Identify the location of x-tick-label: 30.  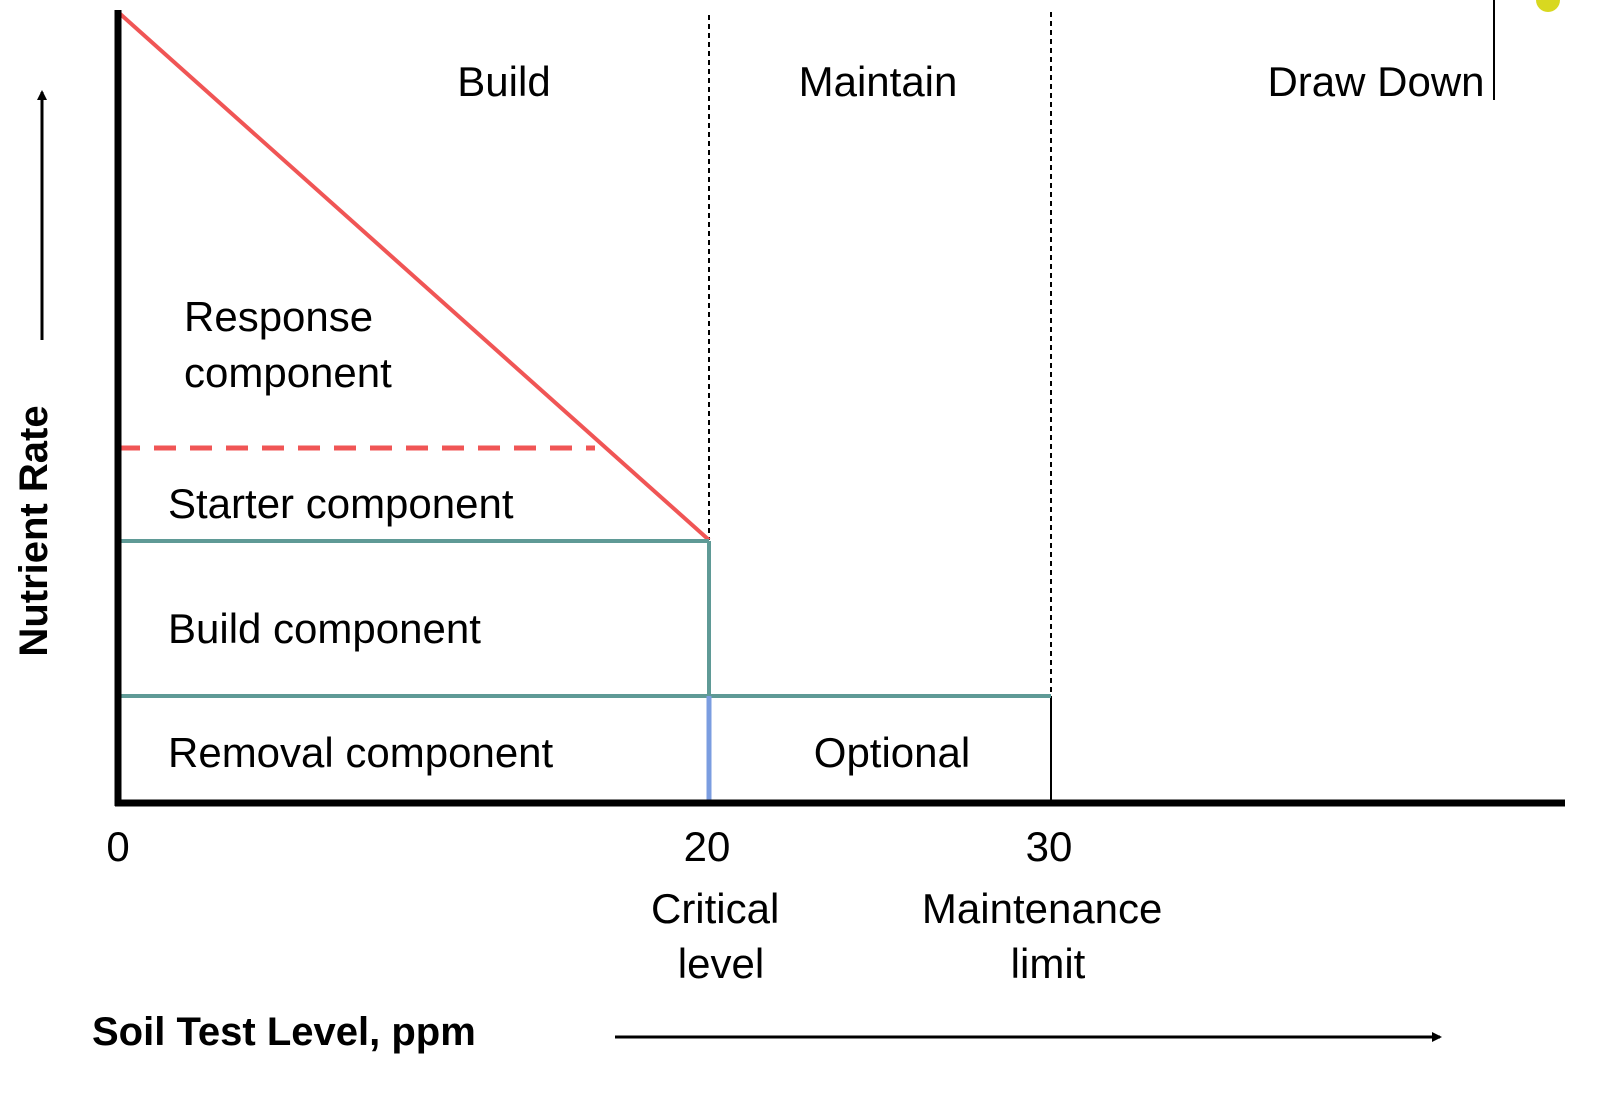
(1049, 846).